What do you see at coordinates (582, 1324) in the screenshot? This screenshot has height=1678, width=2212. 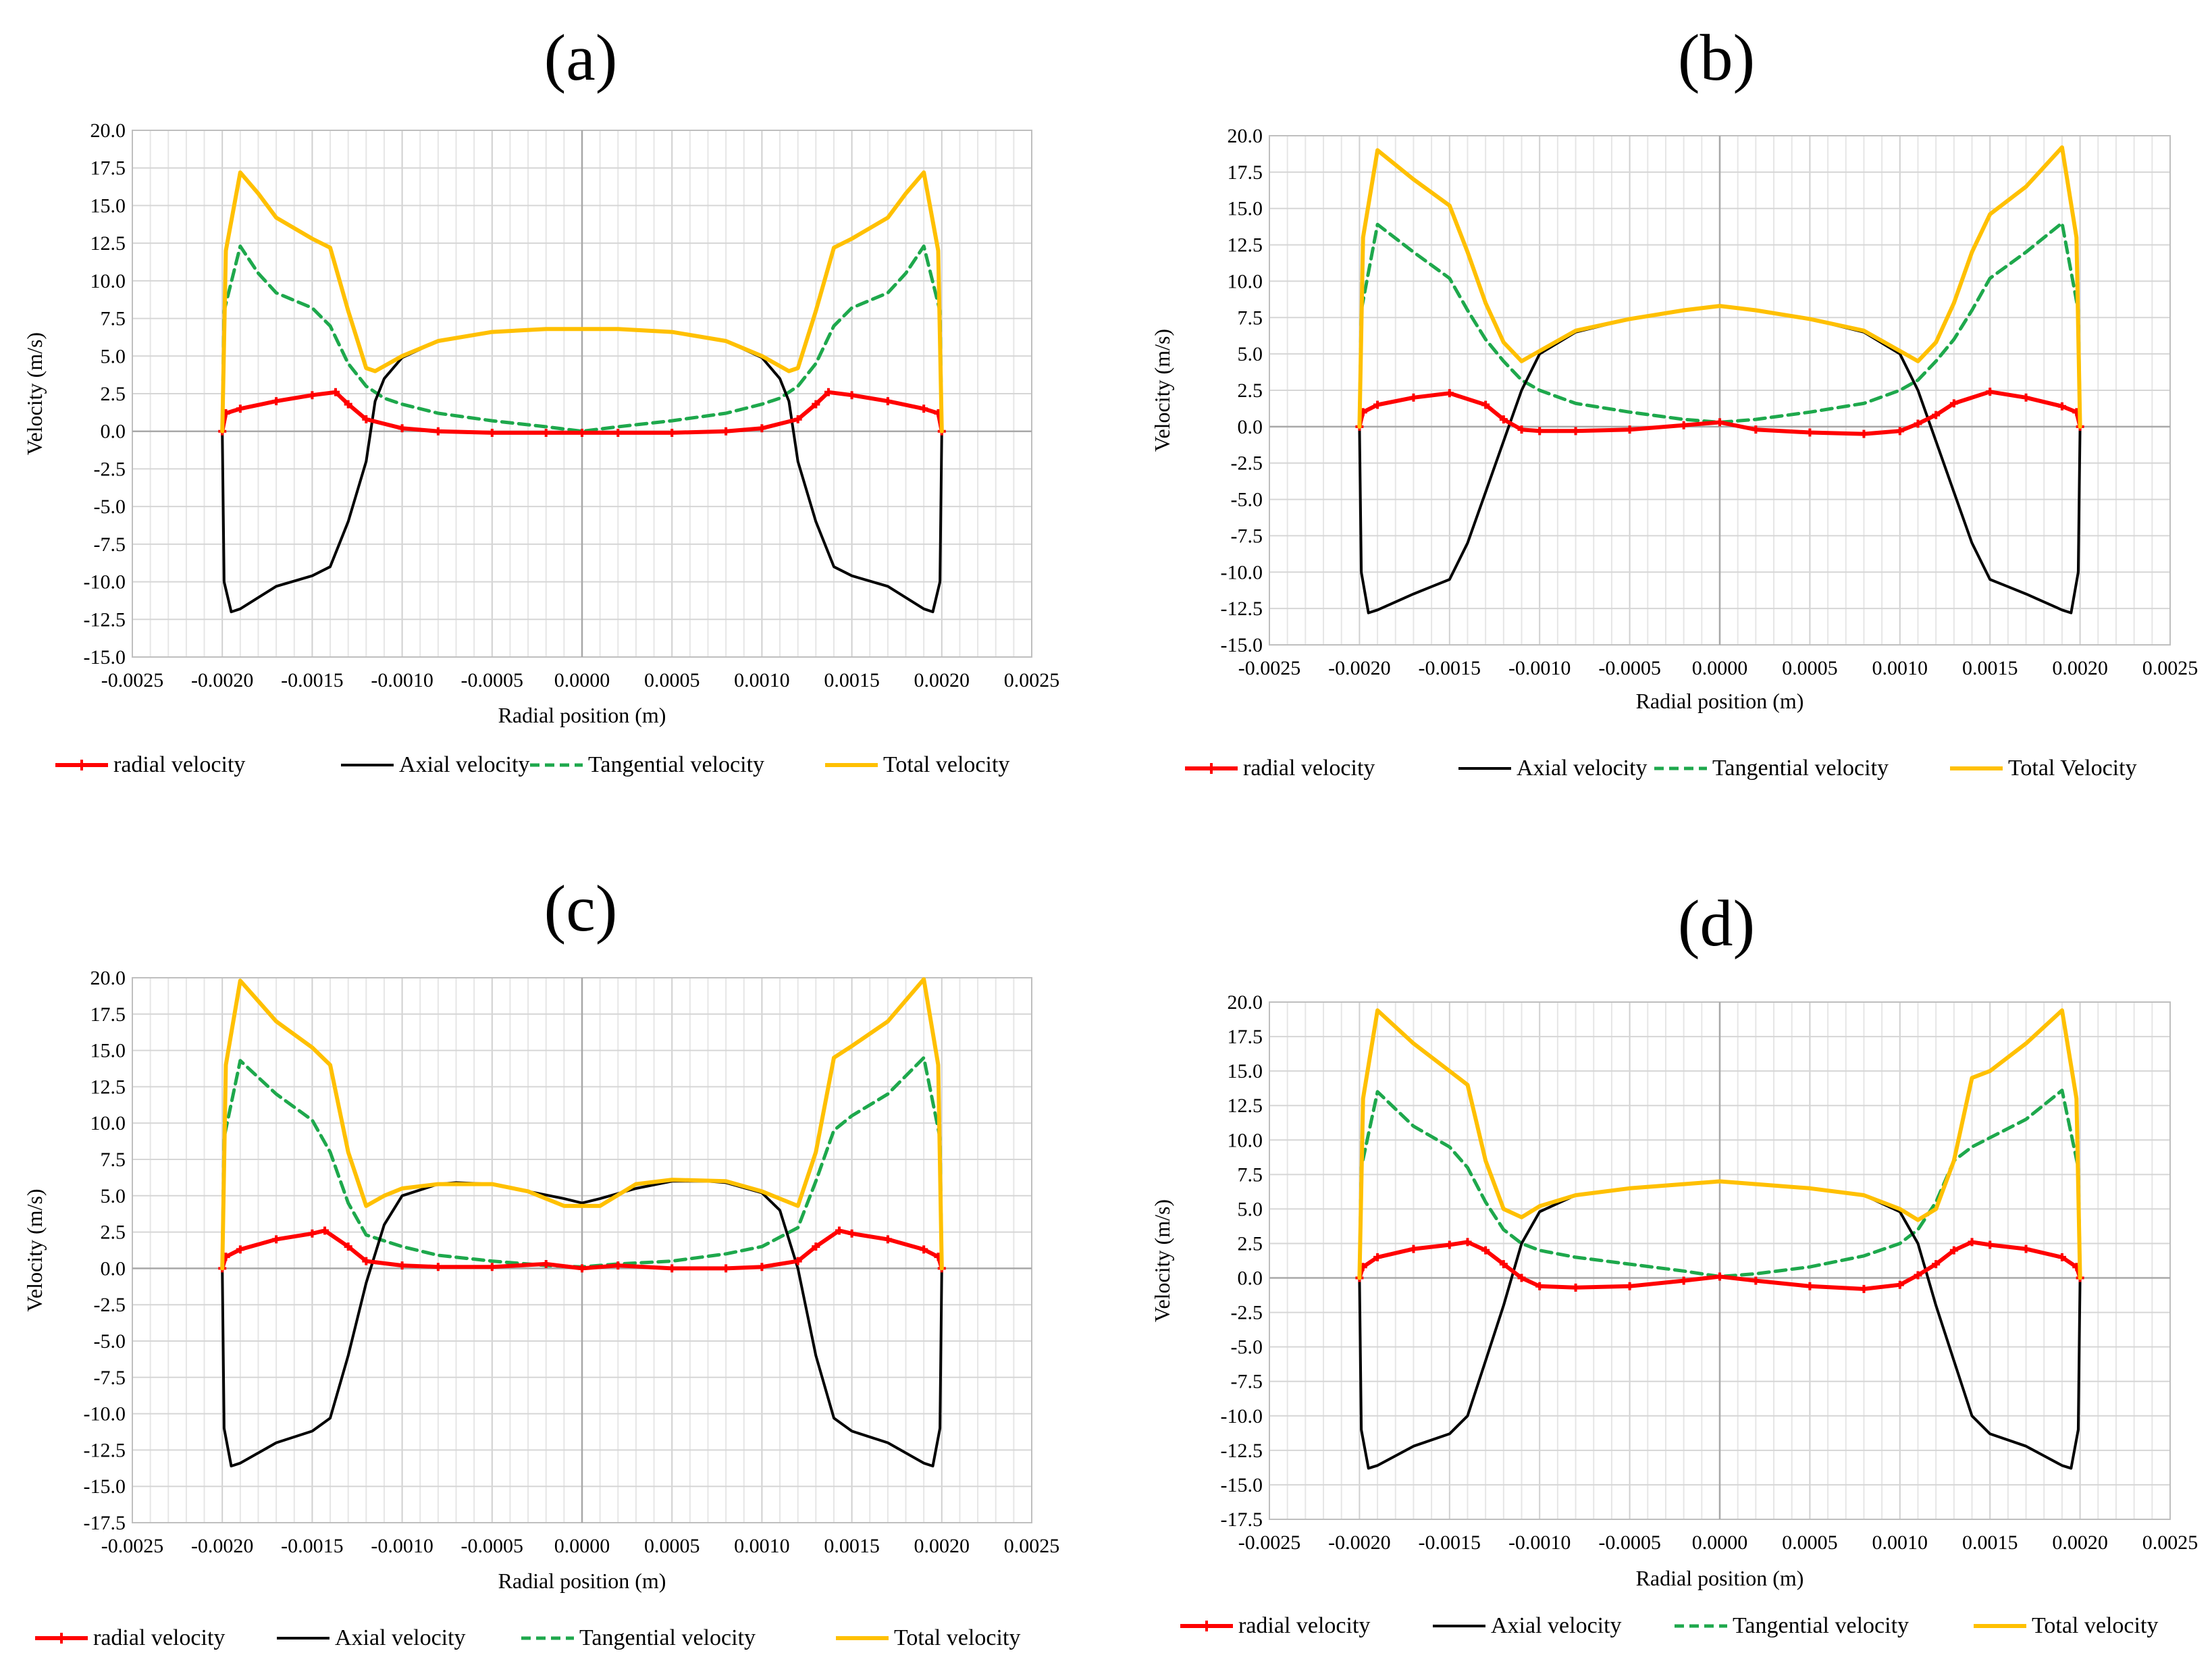 I see `series-line-axial-velocity` at bounding box center [582, 1324].